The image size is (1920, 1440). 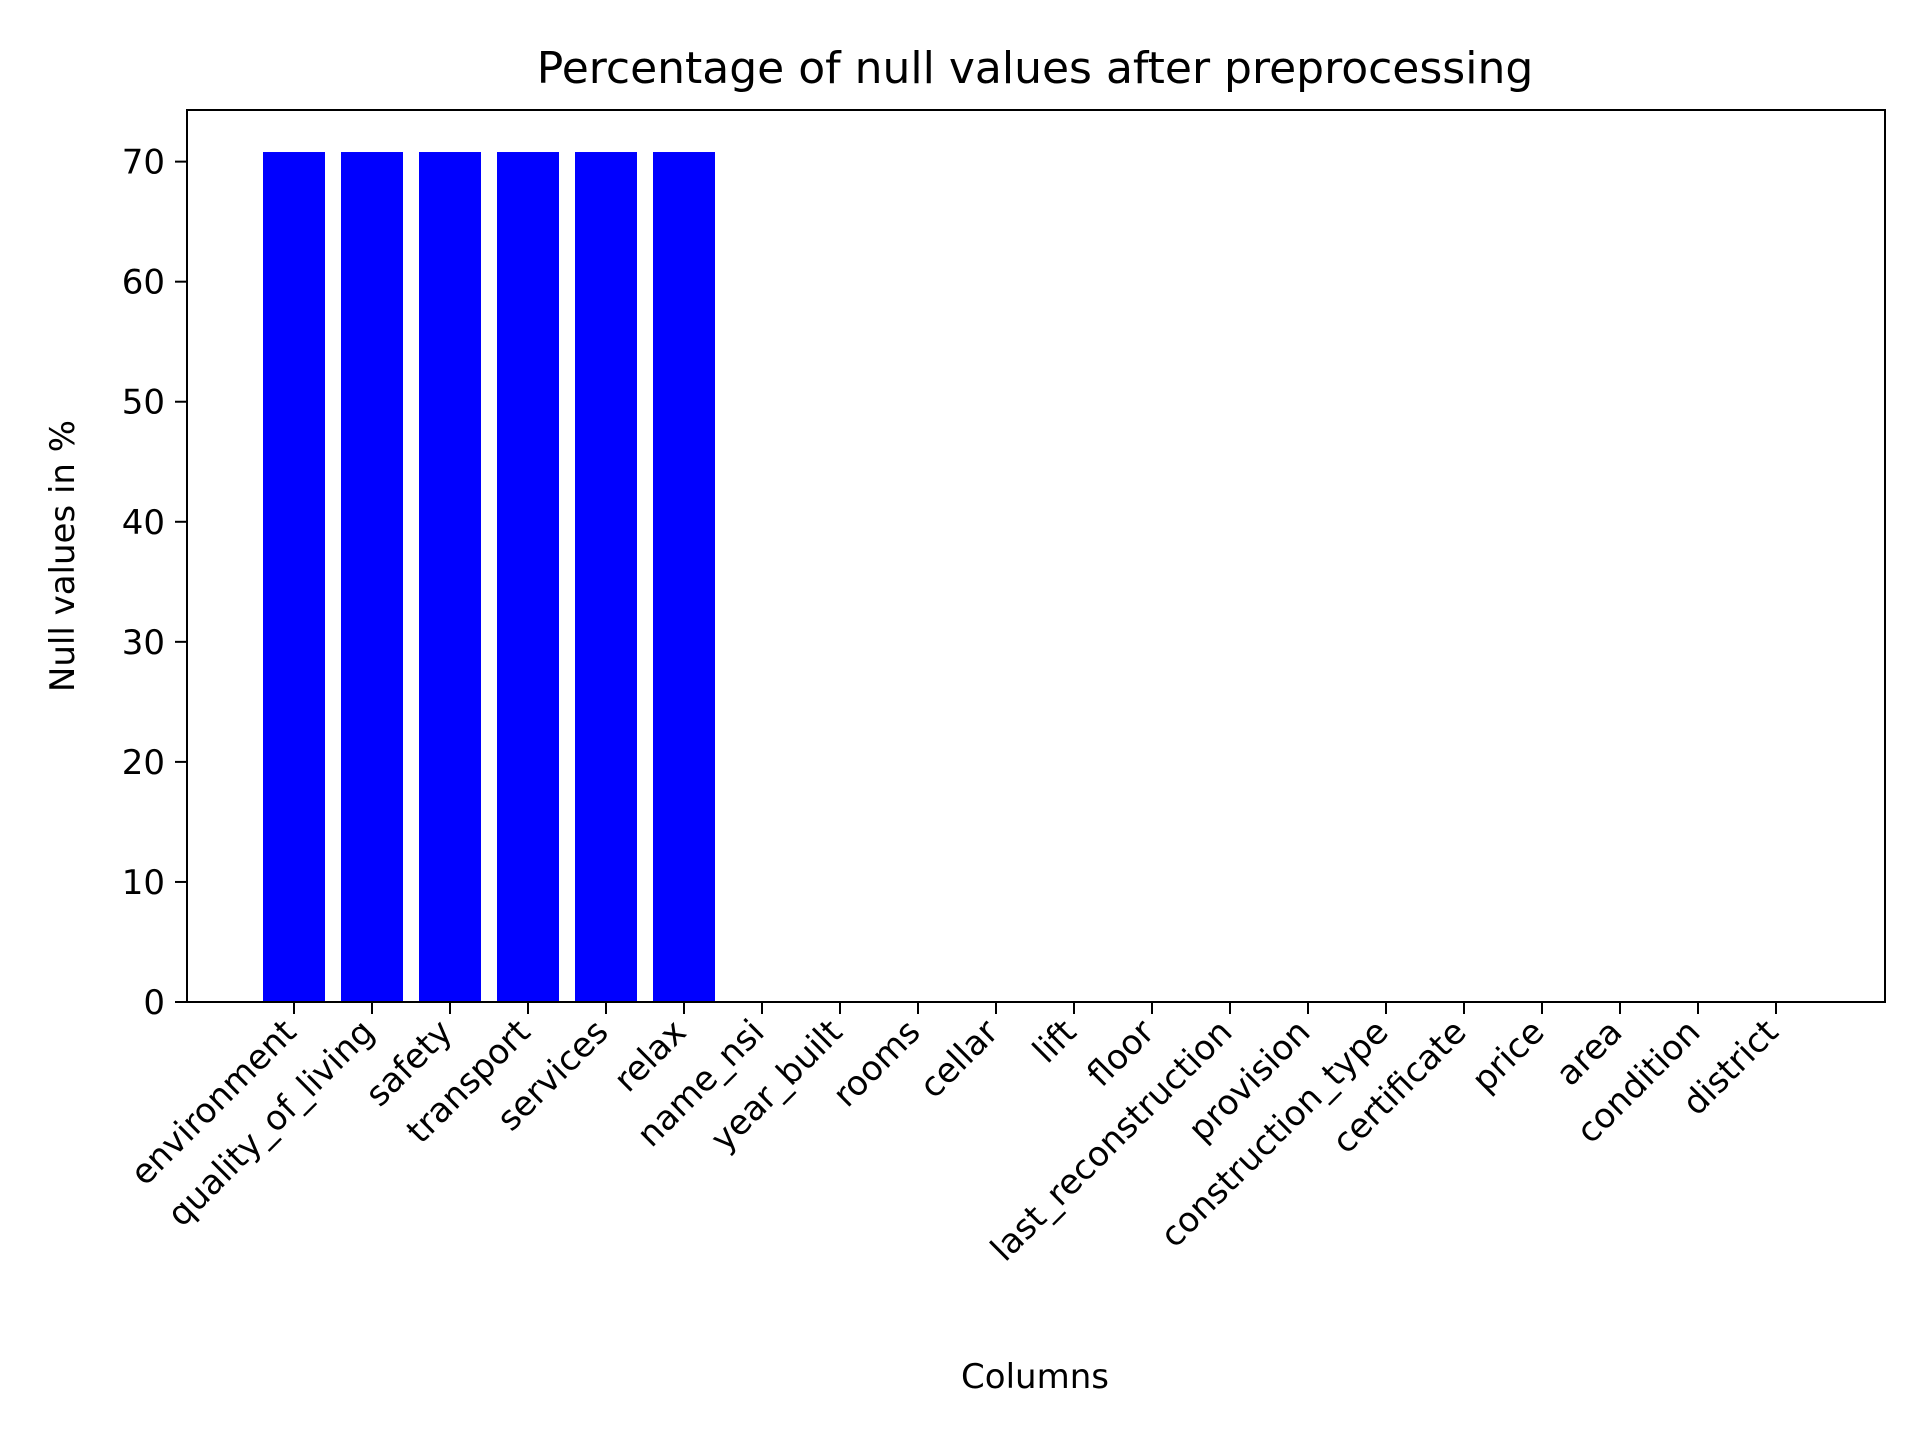 What do you see at coordinates (876, 1063) in the screenshot?
I see `x-tick-label-rooms: rooms` at bounding box center [876, 1063].